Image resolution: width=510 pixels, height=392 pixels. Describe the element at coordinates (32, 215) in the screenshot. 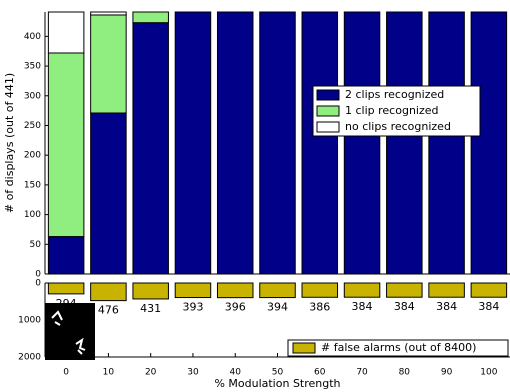

I see `y-tick-label: 100` at that location.